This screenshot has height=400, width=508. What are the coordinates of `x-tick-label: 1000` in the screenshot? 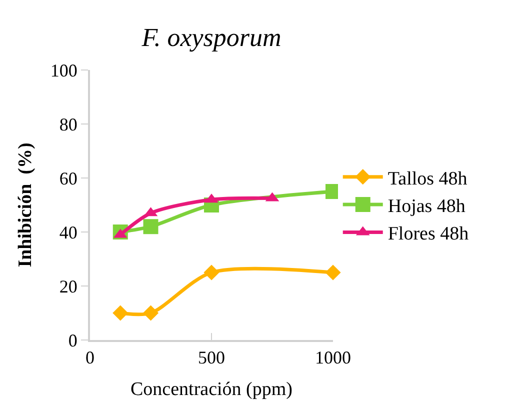 It's located at (333, 358).